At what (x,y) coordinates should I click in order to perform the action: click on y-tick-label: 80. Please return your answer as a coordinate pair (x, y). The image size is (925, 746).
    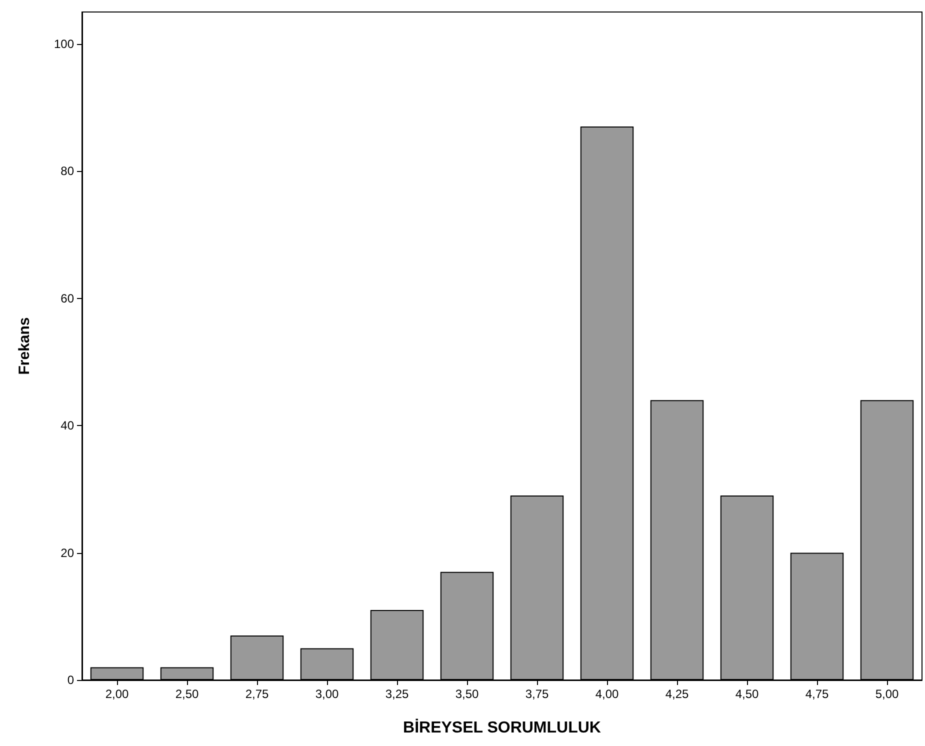
    Looking at the image, I should click on (67, 171).